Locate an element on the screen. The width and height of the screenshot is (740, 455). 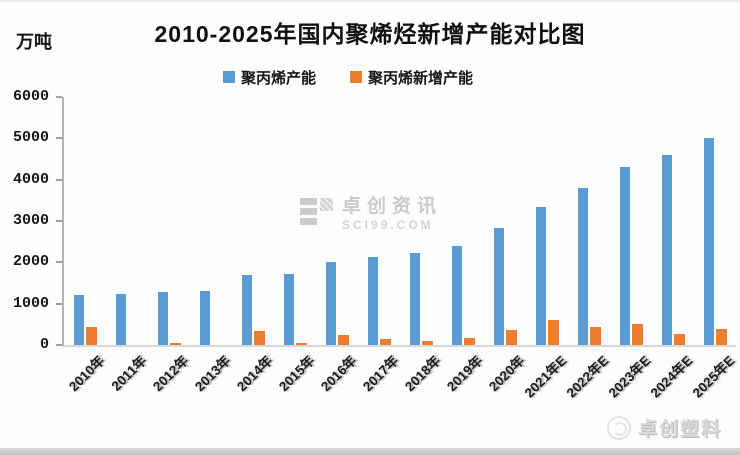
center-watermark-text: 卓创资讯 SCI99.COM is located at coordinates (392, 214).